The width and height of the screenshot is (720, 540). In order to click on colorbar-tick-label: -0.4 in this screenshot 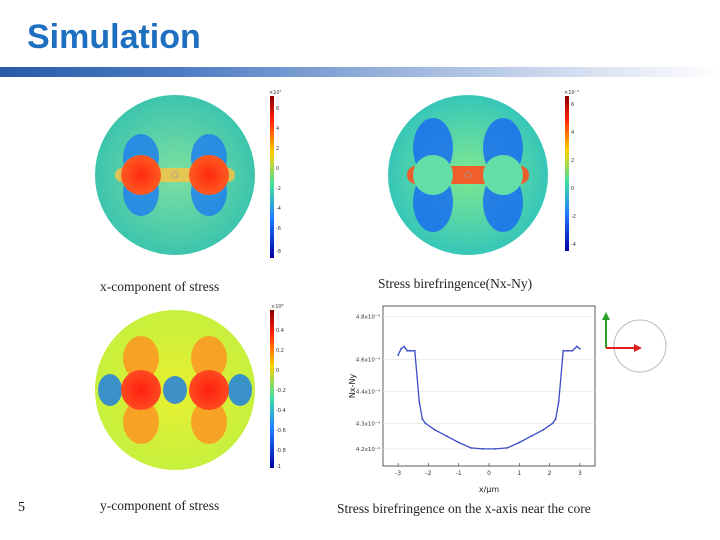, I will do `click(281, 411)`.